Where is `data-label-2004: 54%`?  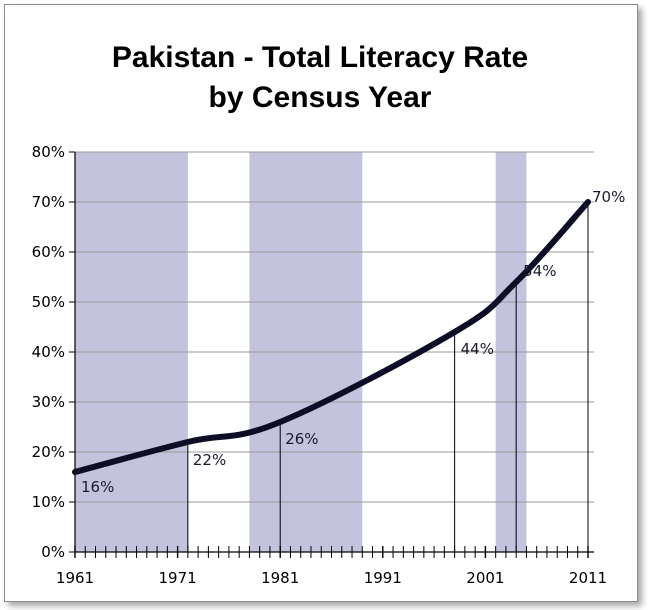 data-label-2004: 54% is located at coordinates (539, 271).